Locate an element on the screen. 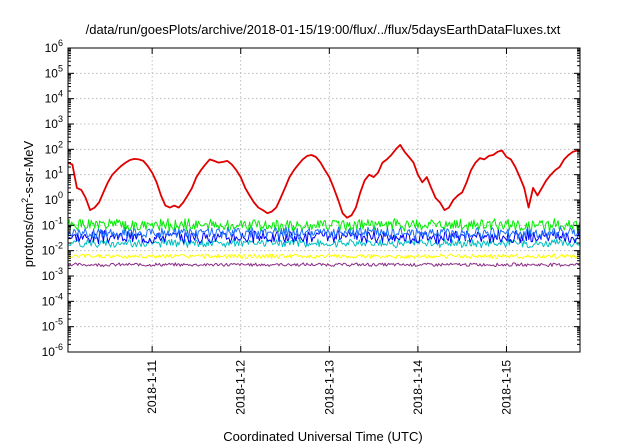 This screenshot has width=640, height=448. y-tick-label: 10² is located at coordinates (54, 147).